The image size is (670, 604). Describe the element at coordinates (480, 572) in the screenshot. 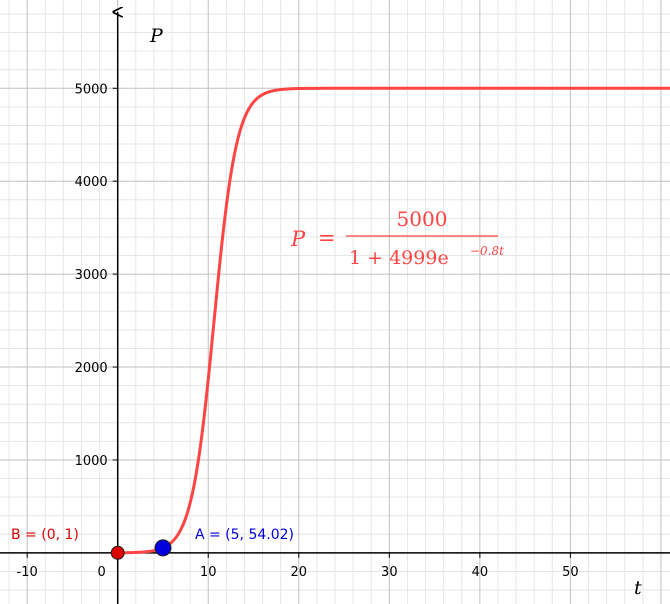

I see `x-tick-label: 40` at that location.